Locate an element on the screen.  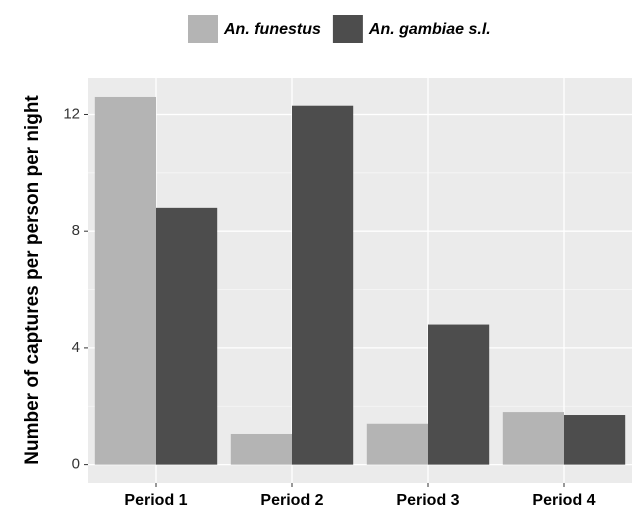
legend-label: An. gambiae s.l. is located at coordinates (429, 29).